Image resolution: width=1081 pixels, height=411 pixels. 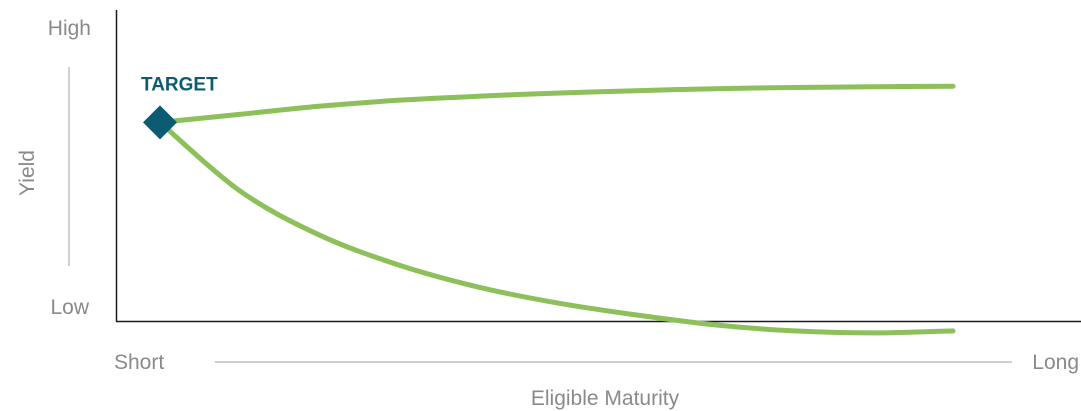 I want to click on x-axis-title: Eligible Maturity, so click(x=605, y=398).